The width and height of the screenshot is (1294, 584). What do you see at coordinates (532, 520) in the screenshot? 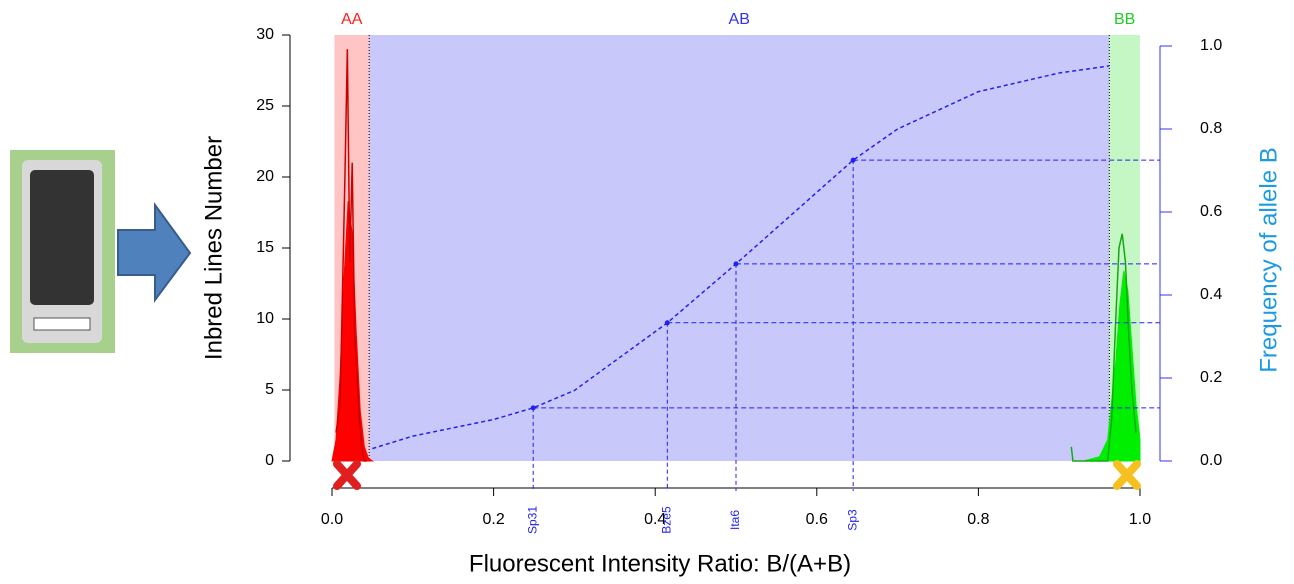
I see `marker-label: Sp31` at bounding box center [532, 520].